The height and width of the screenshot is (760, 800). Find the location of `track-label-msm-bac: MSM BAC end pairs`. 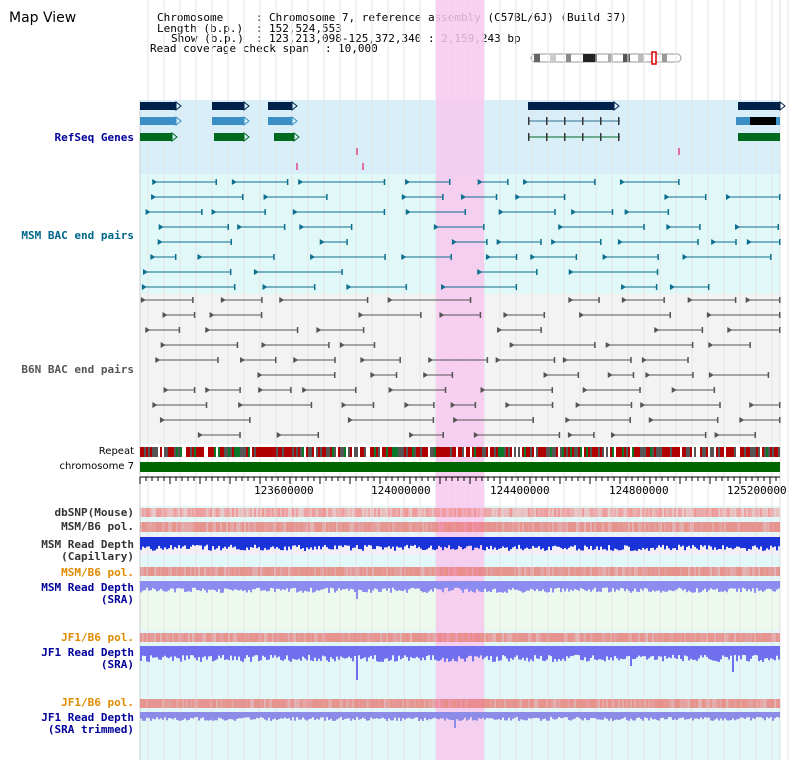

track-label-msm-bac: MSM BAC end pairs is located at coordinates (77, 235).